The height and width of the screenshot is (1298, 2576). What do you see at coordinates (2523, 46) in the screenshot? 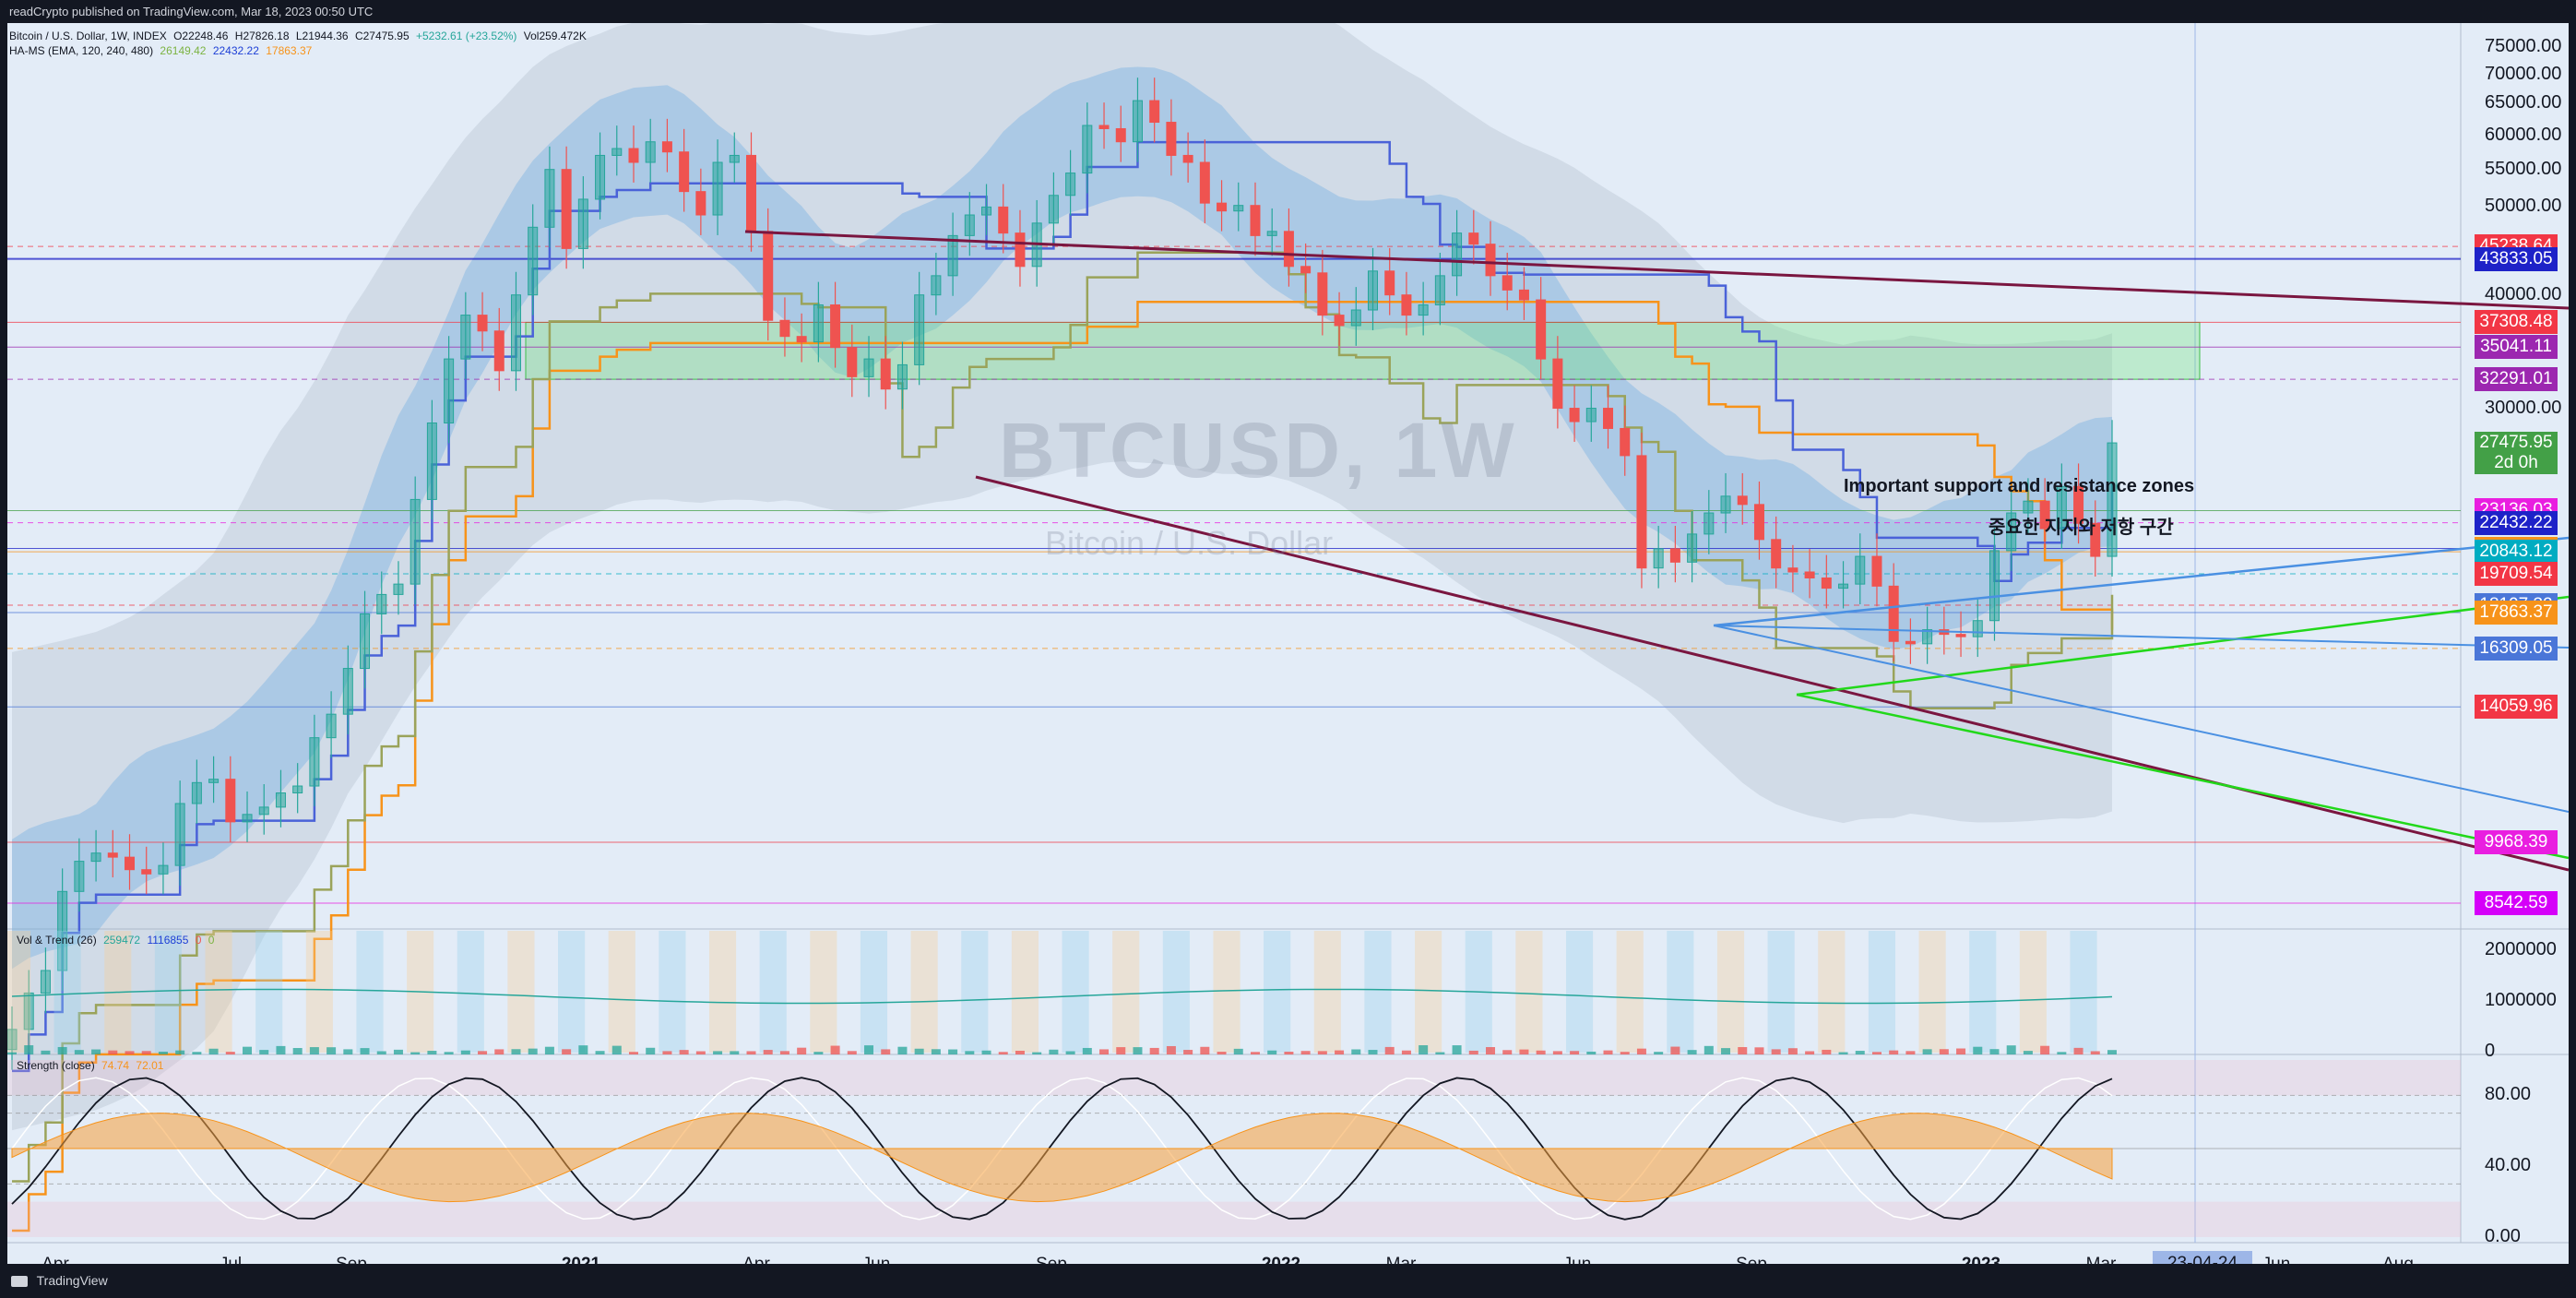
I see `price-axis-label: 75000.00` at bounding box center [2523, 46].